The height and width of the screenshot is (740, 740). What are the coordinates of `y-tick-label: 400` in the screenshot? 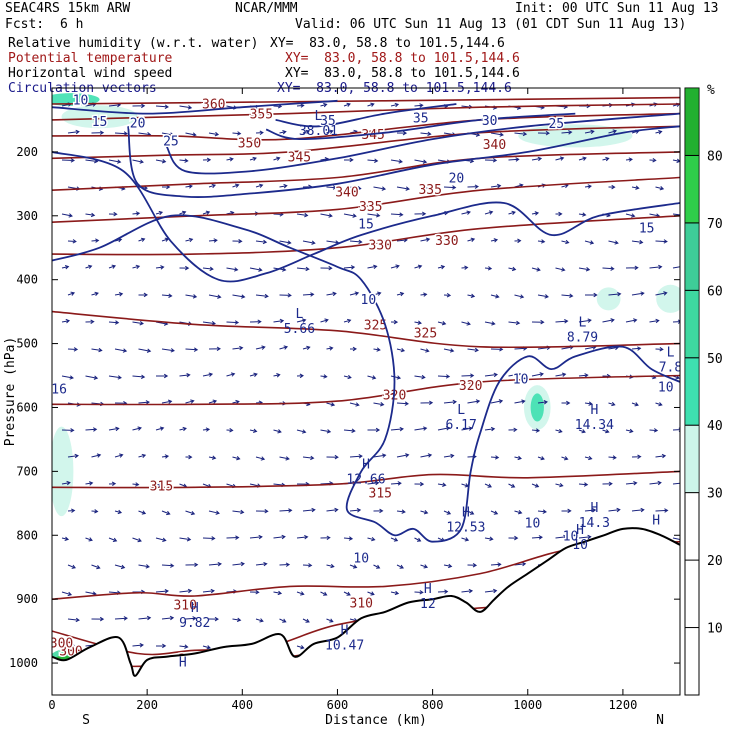 It's located at (27, 280).